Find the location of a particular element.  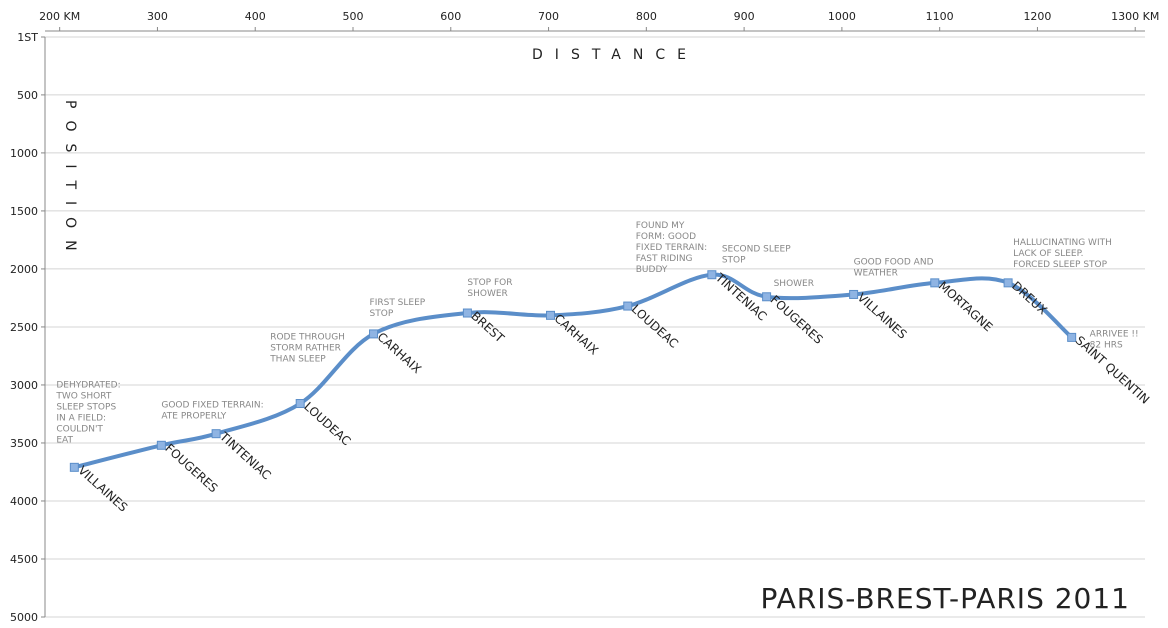

annotation: FAST RIDING is located at coordinates (664, 259).